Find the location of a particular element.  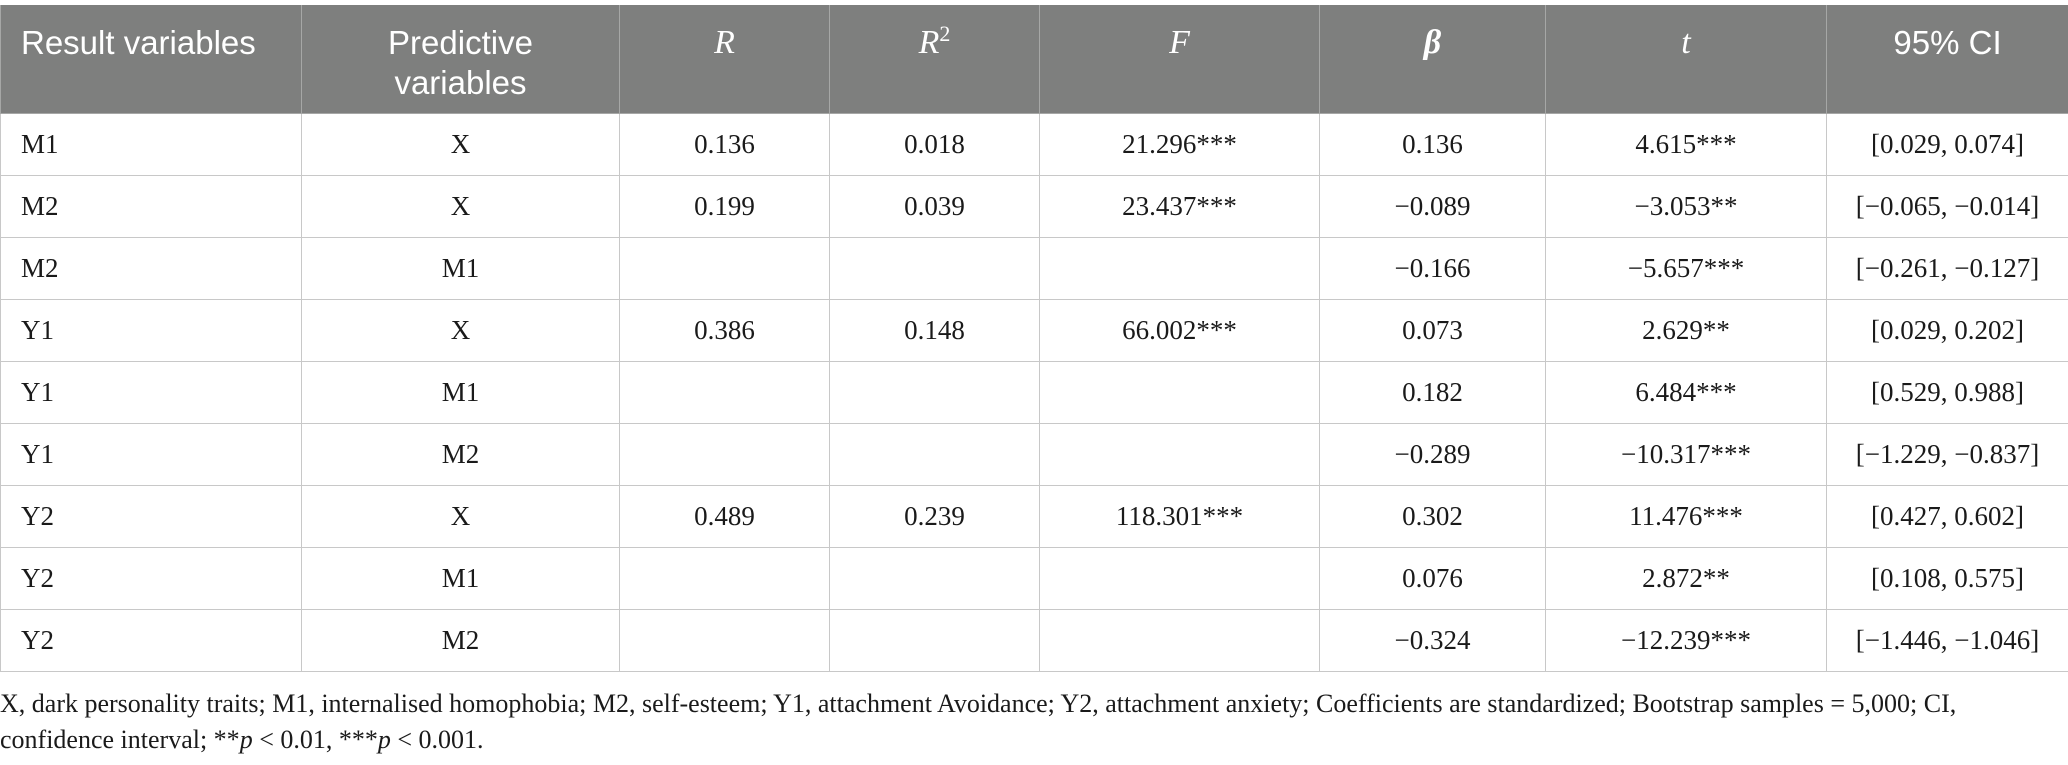

table-row: Y2 M2 −0.324 −12.239*** [−1.446, −1.046] is located at coordinates (1034, 640).